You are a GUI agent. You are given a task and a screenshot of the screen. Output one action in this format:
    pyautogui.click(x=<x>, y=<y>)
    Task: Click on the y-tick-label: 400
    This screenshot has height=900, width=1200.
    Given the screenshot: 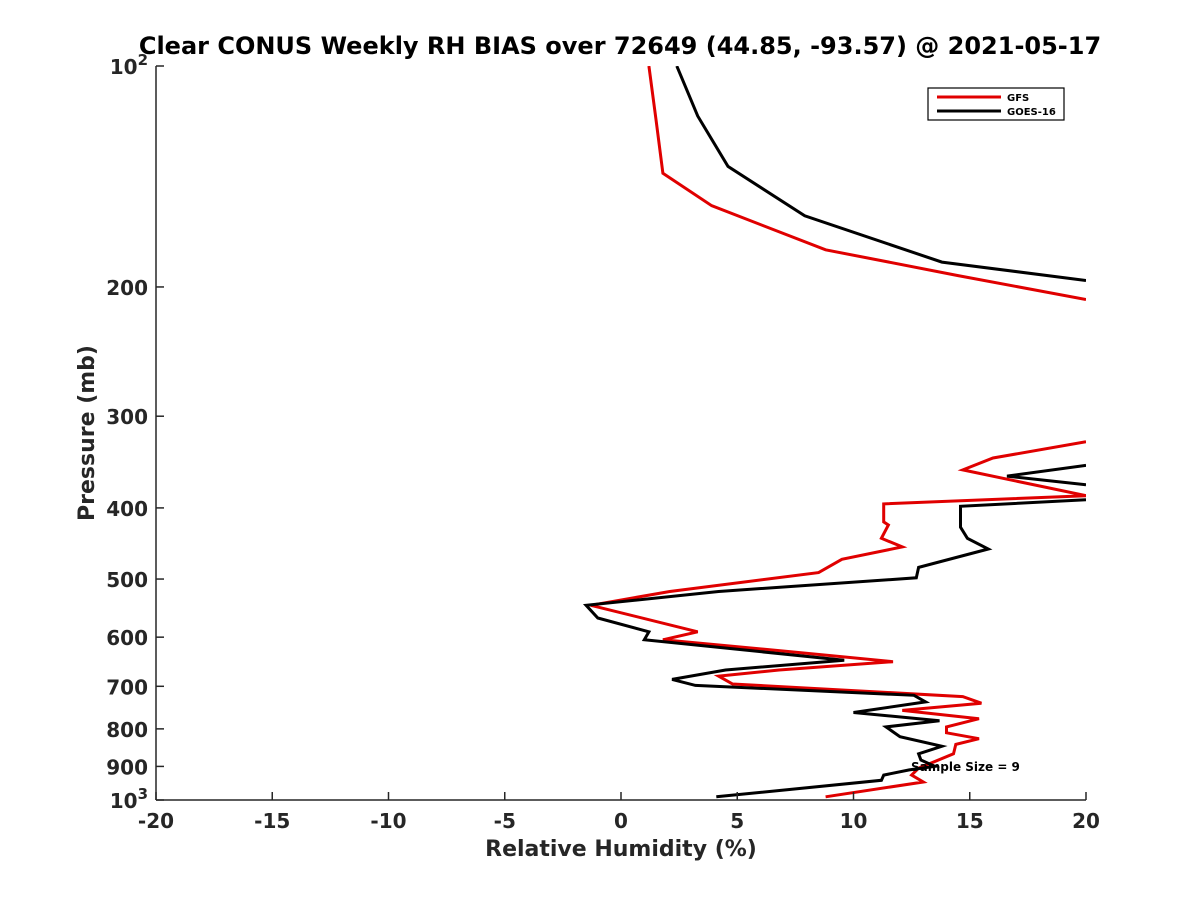 What is the action you would take?
    pyautogui.click(x=127, y=509)
    